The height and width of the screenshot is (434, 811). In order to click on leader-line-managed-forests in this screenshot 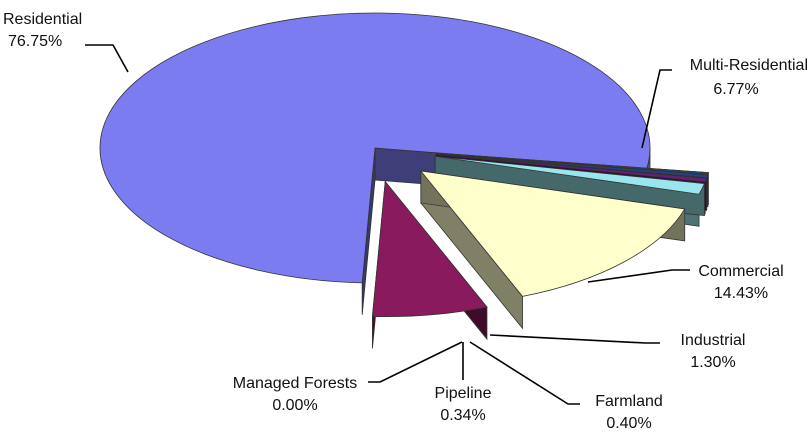, I will do `click(415, 362)`.